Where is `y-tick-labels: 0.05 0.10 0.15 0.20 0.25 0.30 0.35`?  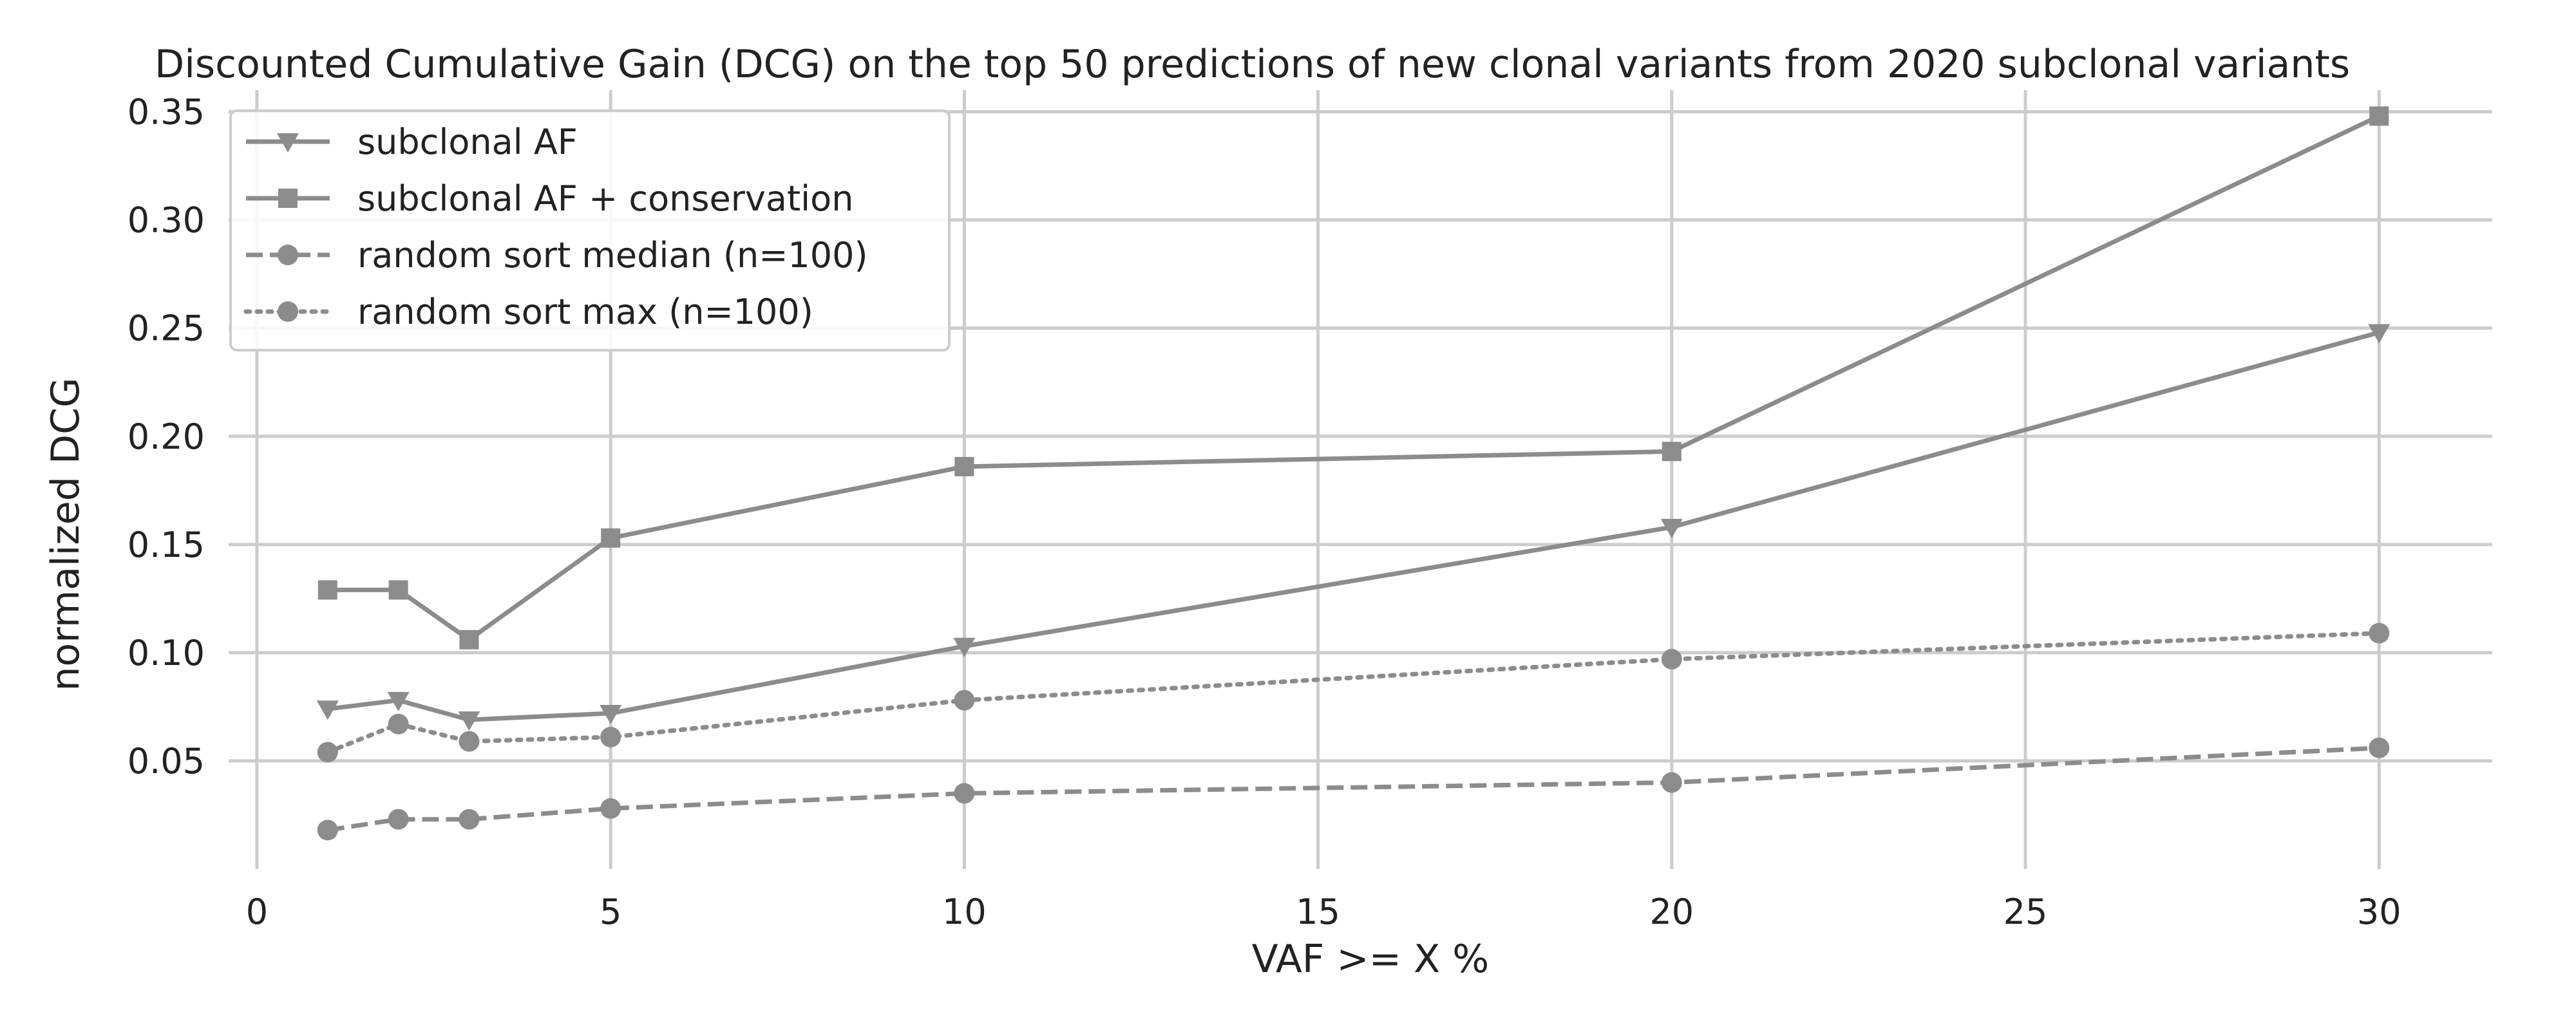 y-tick-labels: 0.05 0.10 0.15 0.20 0.25 0.30 0.35 is located at coordinates (167, 437).